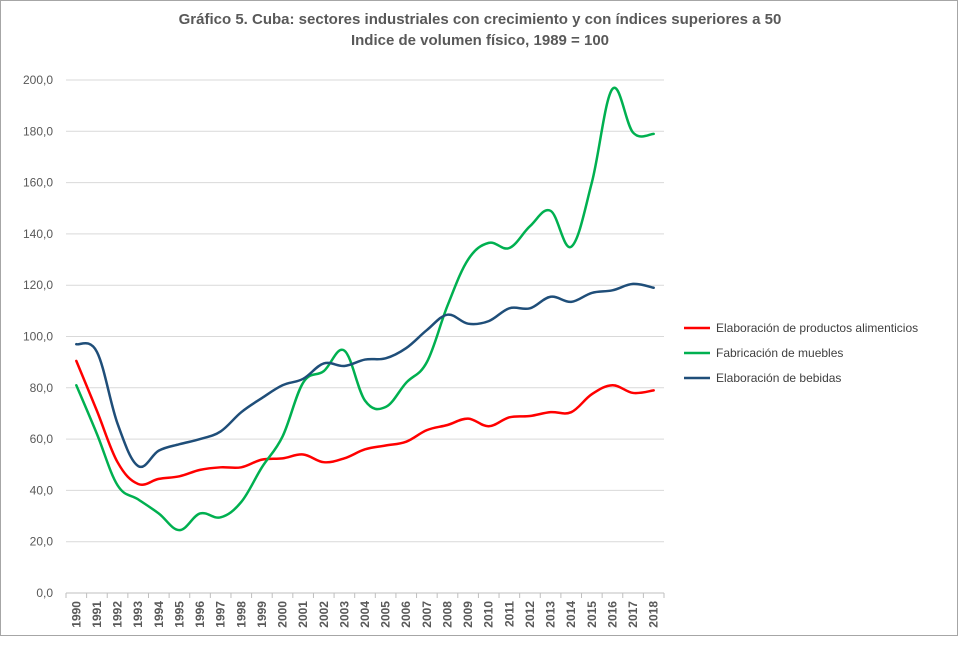 The height and width of the screenshot is (655, 969). Describe the element at coordinates (97, 614) in the screenshot. I see `x-tick-label: 1991` at that location.